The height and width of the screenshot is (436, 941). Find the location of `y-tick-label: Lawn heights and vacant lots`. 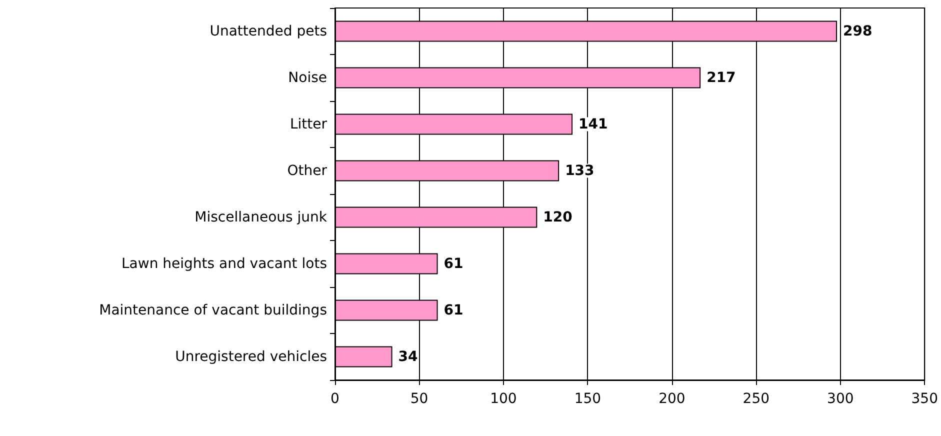

y-tick-label: Lawn heights and vacant lots is located at coordinates (224, 264).